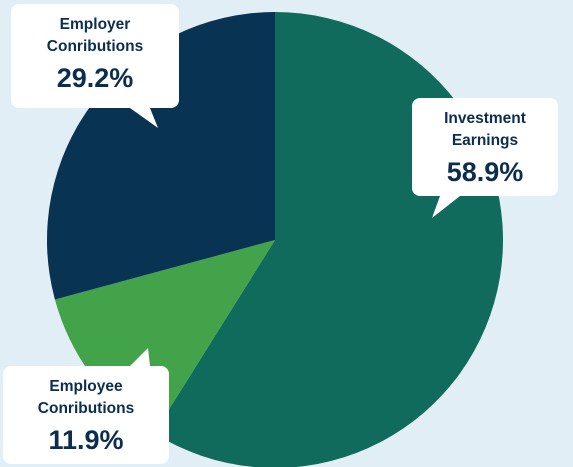  Describe the element at coordinates (485, 172) in the screenshot. I see `slice-value-label: 58.9%` at that location.